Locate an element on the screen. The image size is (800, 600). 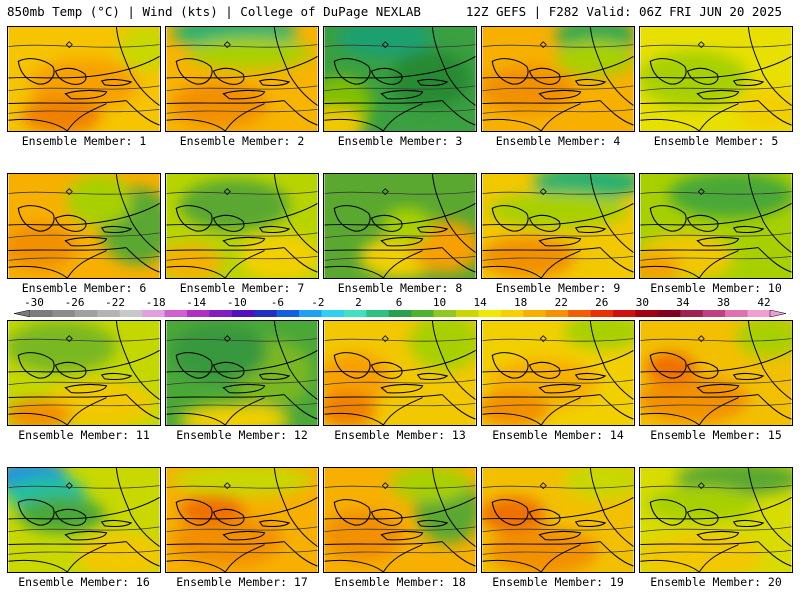
temperature-colorbar is located at coordinates (400, 313).